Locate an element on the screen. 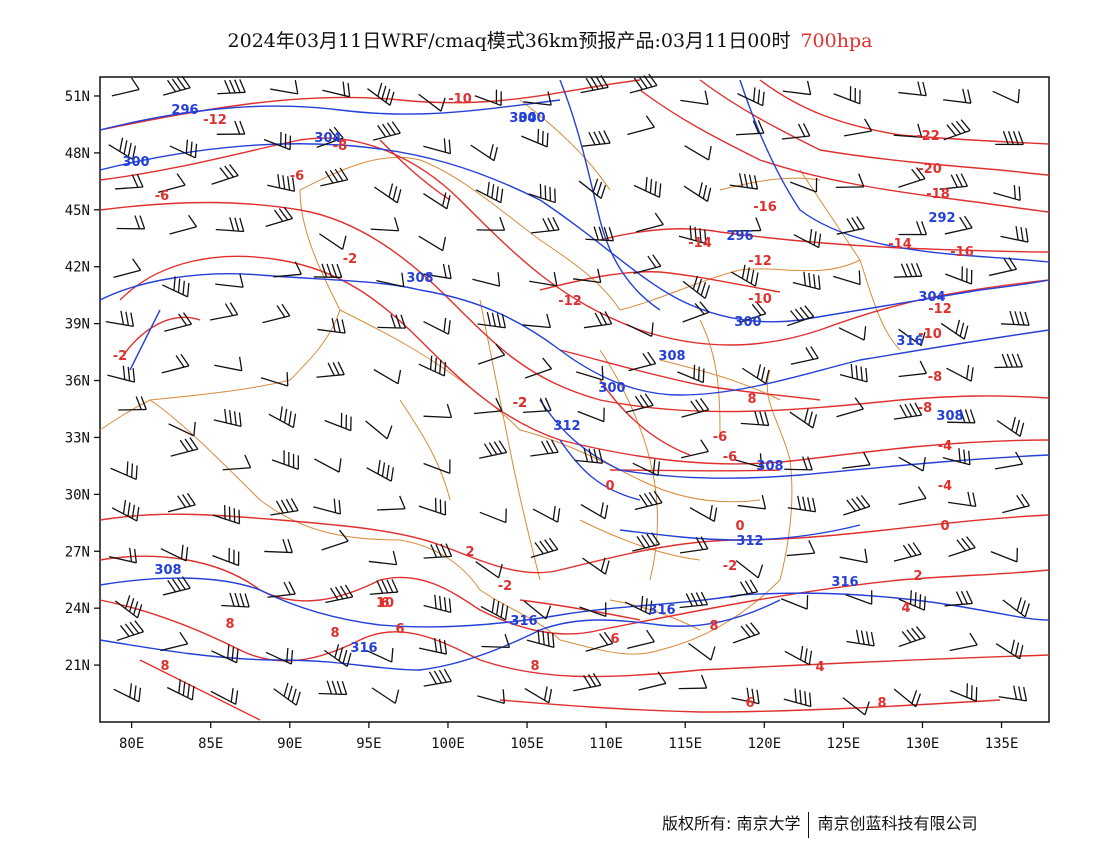 This screenshot has height=850, width=1100. pressure-level-label: 700hpa is located at coordinates (836, 41).